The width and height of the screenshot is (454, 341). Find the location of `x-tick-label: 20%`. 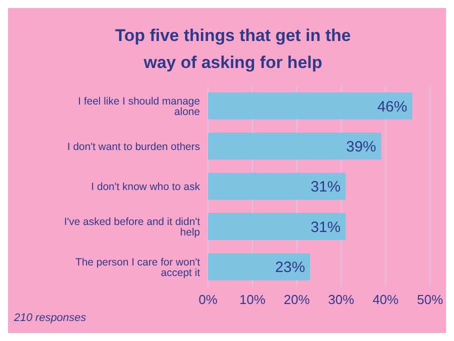

x-tick-label: 20% is located at coordinates (297, 300).